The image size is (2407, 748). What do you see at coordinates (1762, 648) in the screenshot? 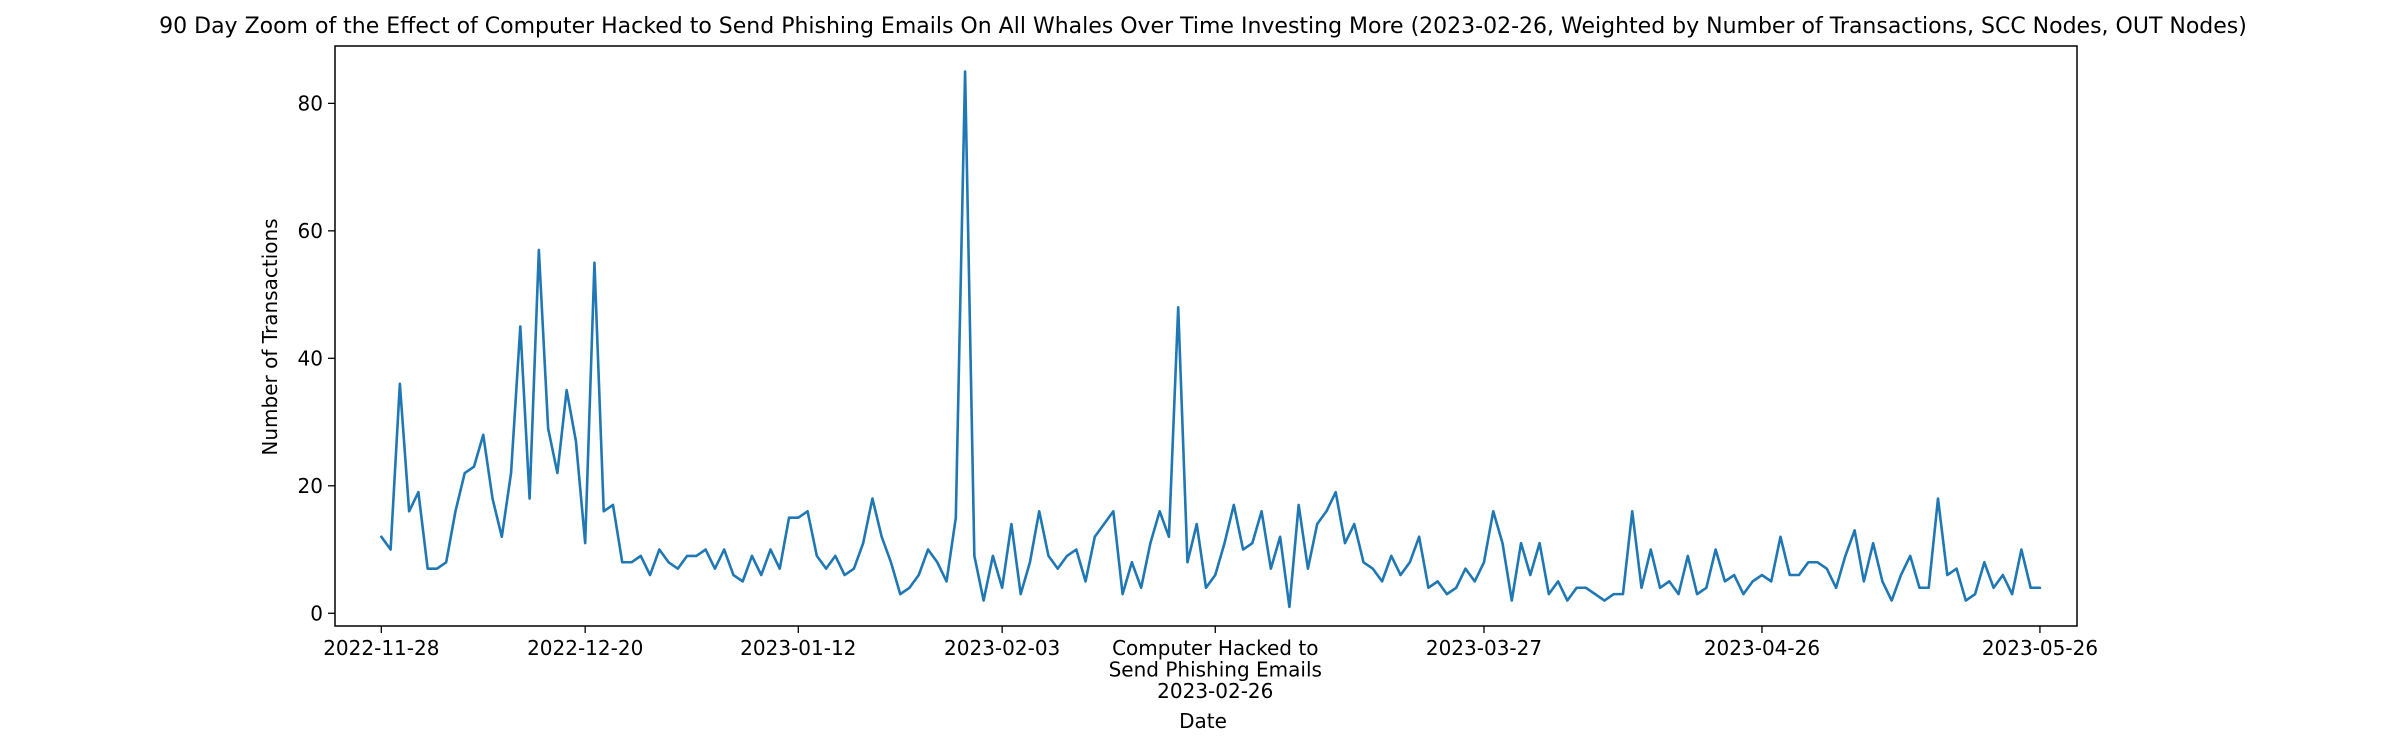
I see `x-tick-label: 2023-04-26` at bounding box center [1762, 648].